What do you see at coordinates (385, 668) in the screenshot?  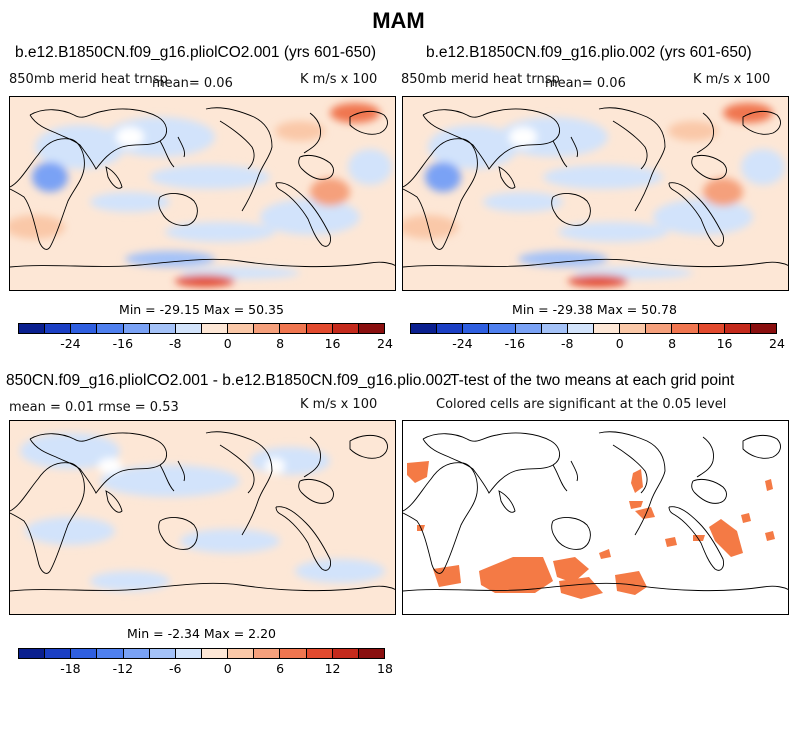 I see `colorbar-tick-label: 18` at bounding box center [385, 668].